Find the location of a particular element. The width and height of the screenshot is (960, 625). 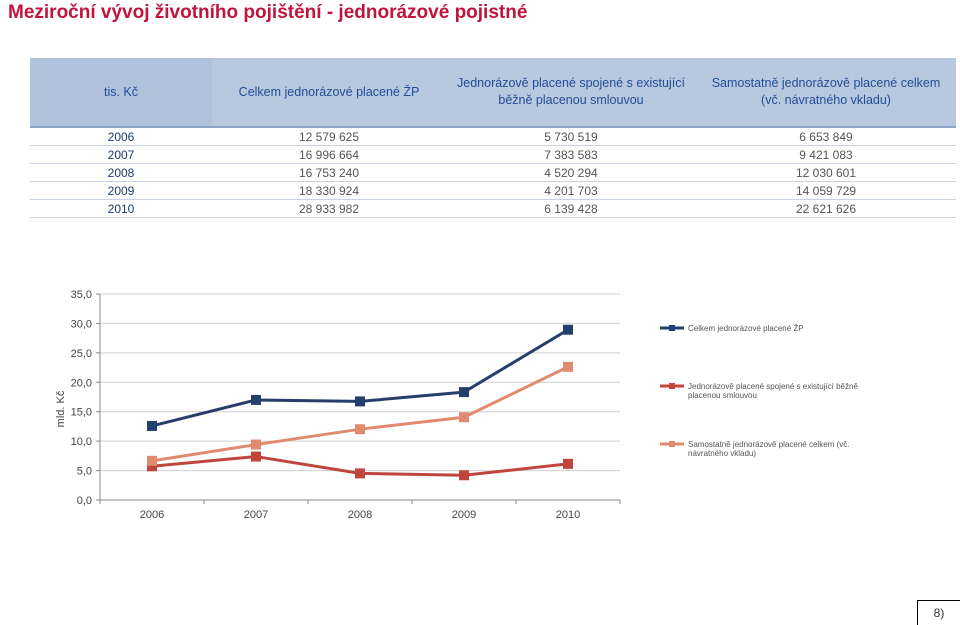

y-tick-label: 5,0 is located at coordinates (84, 472).